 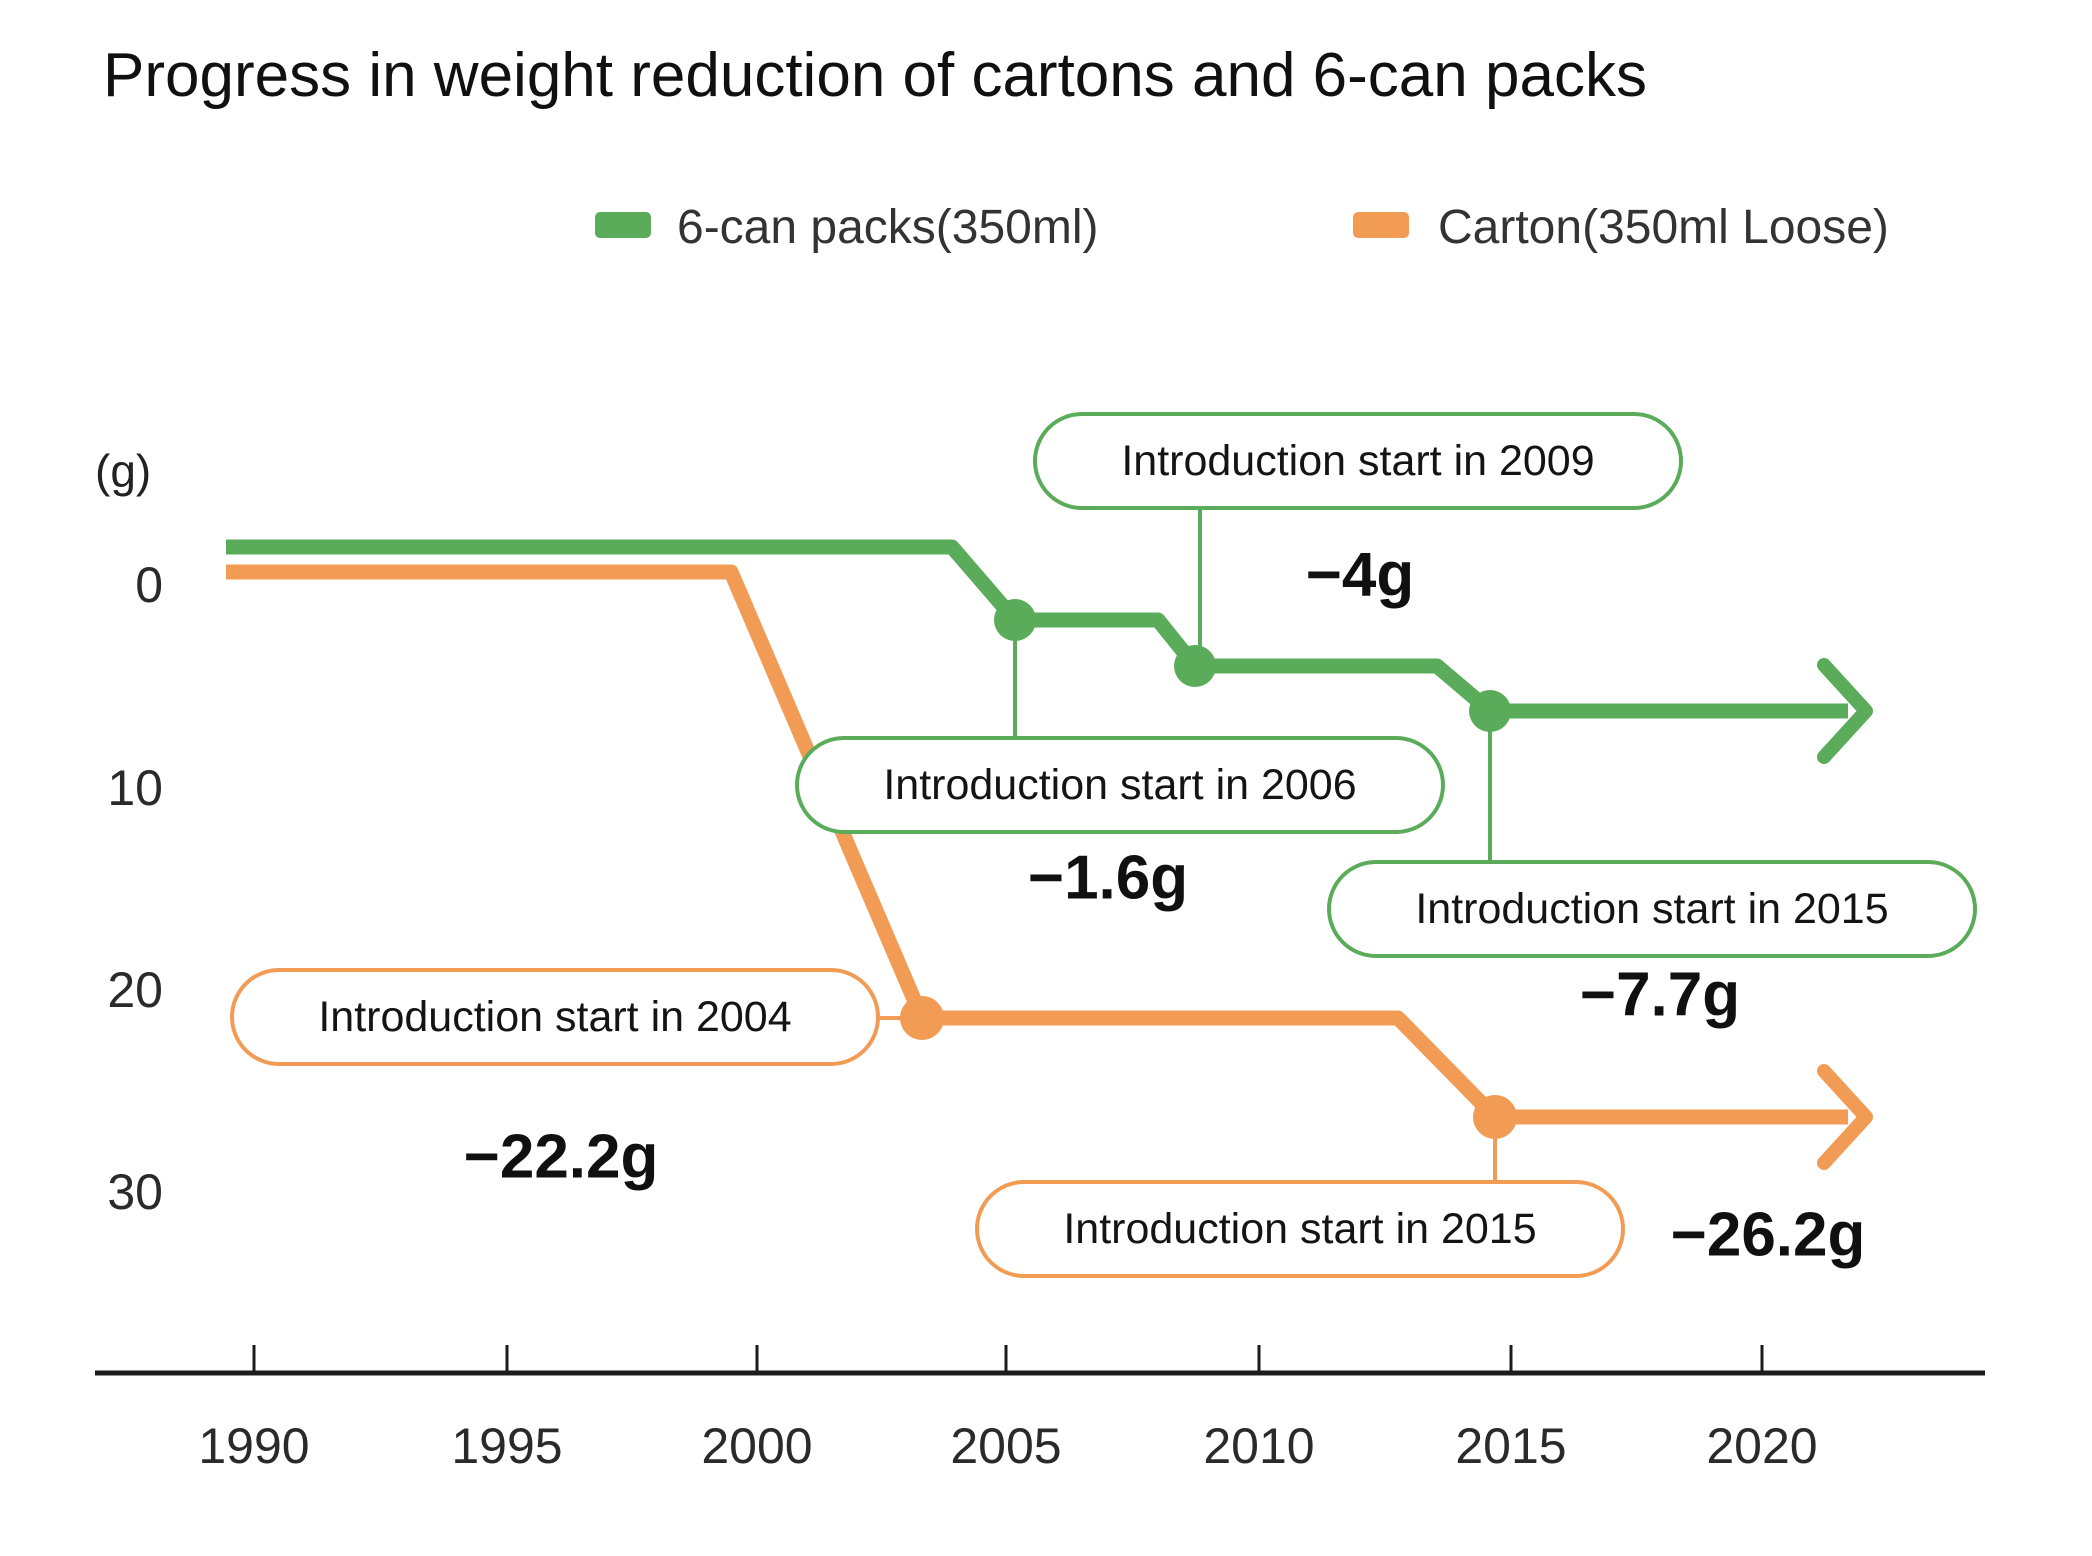 I want to click on value-label-minus-7-7g: −7.7g, so click(x=1660, y=995).